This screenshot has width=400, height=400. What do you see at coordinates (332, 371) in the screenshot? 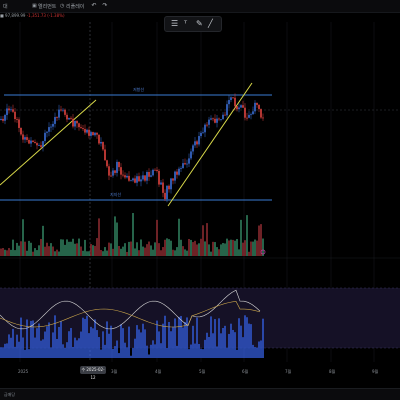
I see `x-tick-label: 8월` at bounding box center [332, 371].